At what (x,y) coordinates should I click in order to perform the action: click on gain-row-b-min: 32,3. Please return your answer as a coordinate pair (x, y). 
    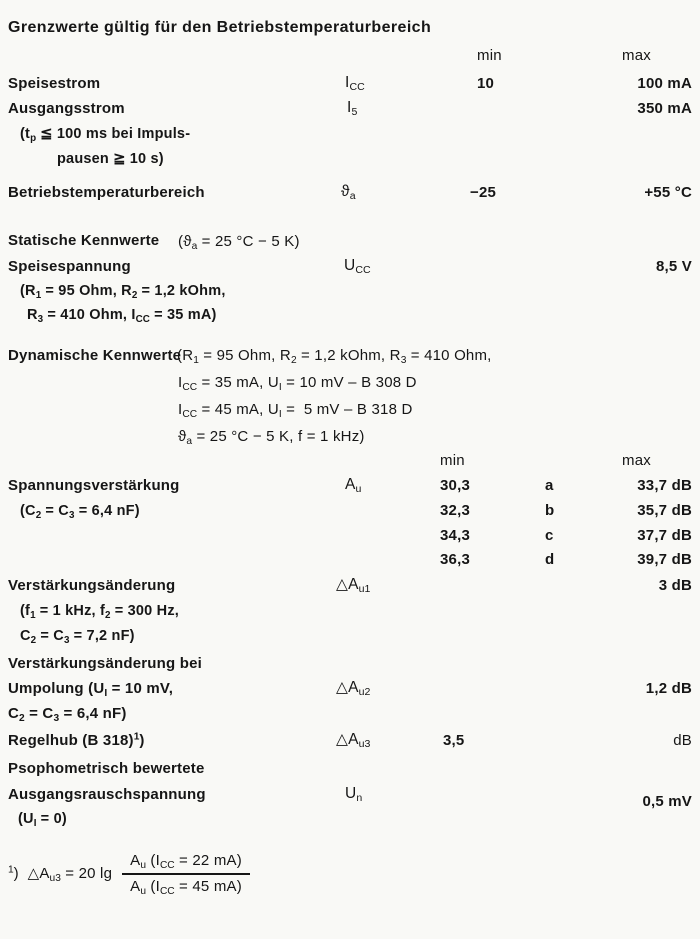
    Looking at the image, I should click on (455, 510).